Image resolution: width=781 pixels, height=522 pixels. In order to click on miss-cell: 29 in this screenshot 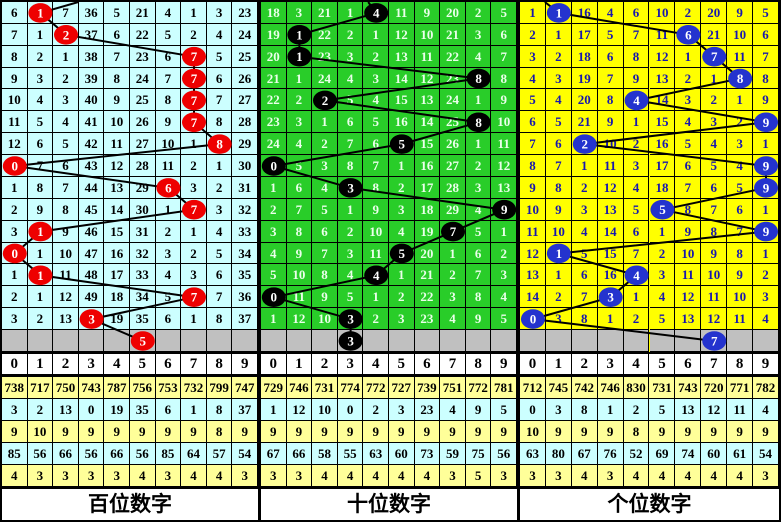, I will do `click(453, 209)`.